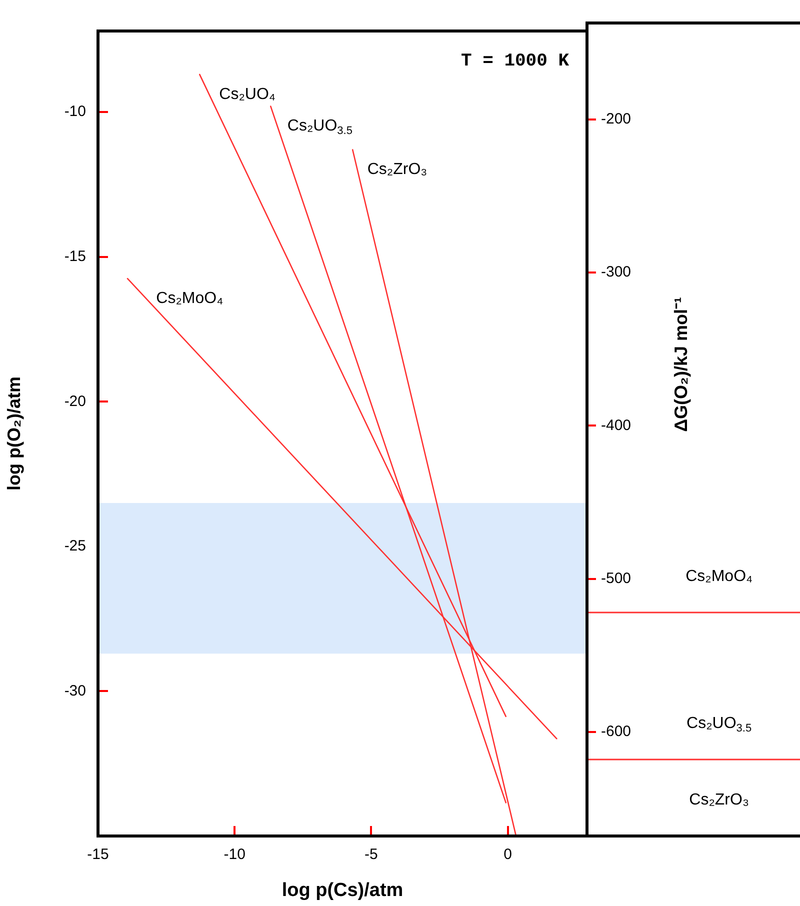 The width and height of the screenshot is (800, 906). I want to click on annotation: Cs₂MoO₄, so click(719, 576).